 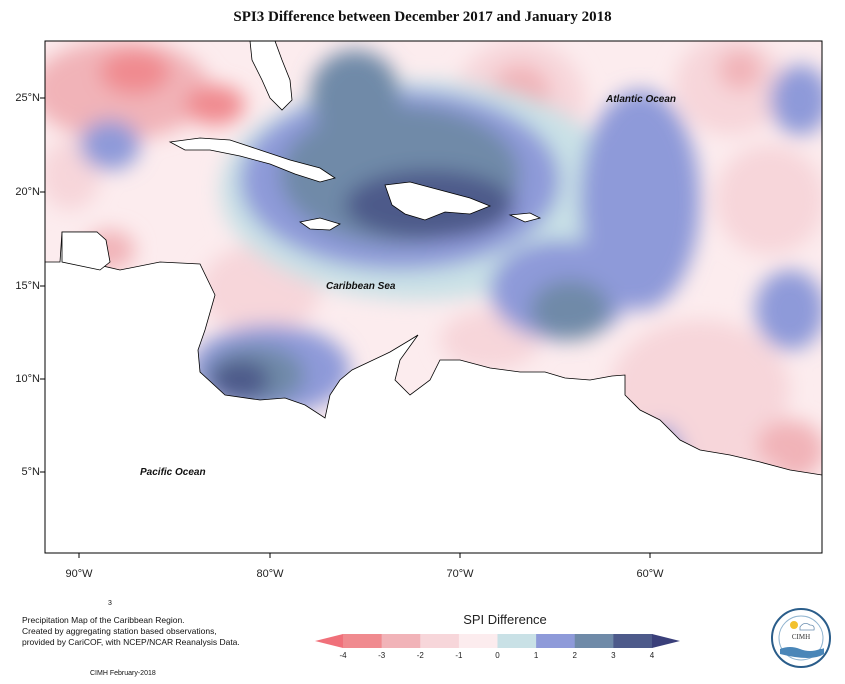 What do you see at coordinates (794, 625) in the screenshot?
I see `sun-icon` at bounding box center [794, 625].